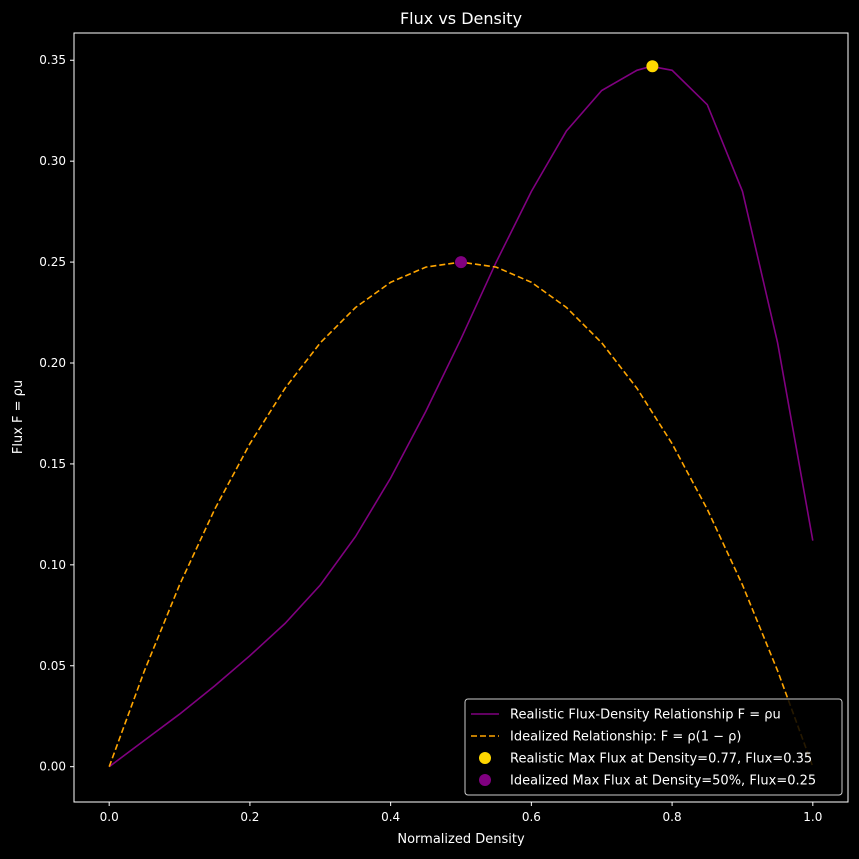 The height and width of the screenshot is (859, 859). Describe the element at coordinates (52, 464) in the screenshot. I see `y-tick-label: 0.15` at that location.